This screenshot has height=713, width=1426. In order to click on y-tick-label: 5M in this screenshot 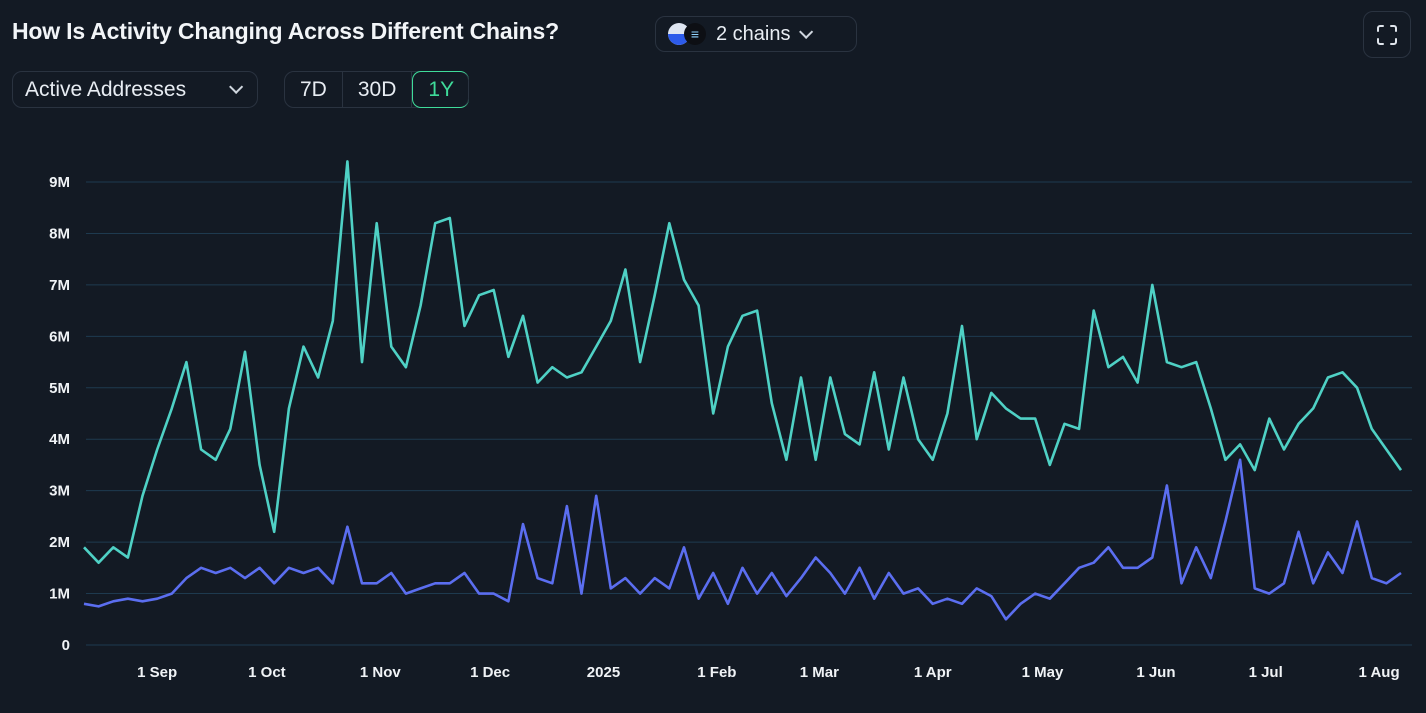, I will do `click(59, 388)`.